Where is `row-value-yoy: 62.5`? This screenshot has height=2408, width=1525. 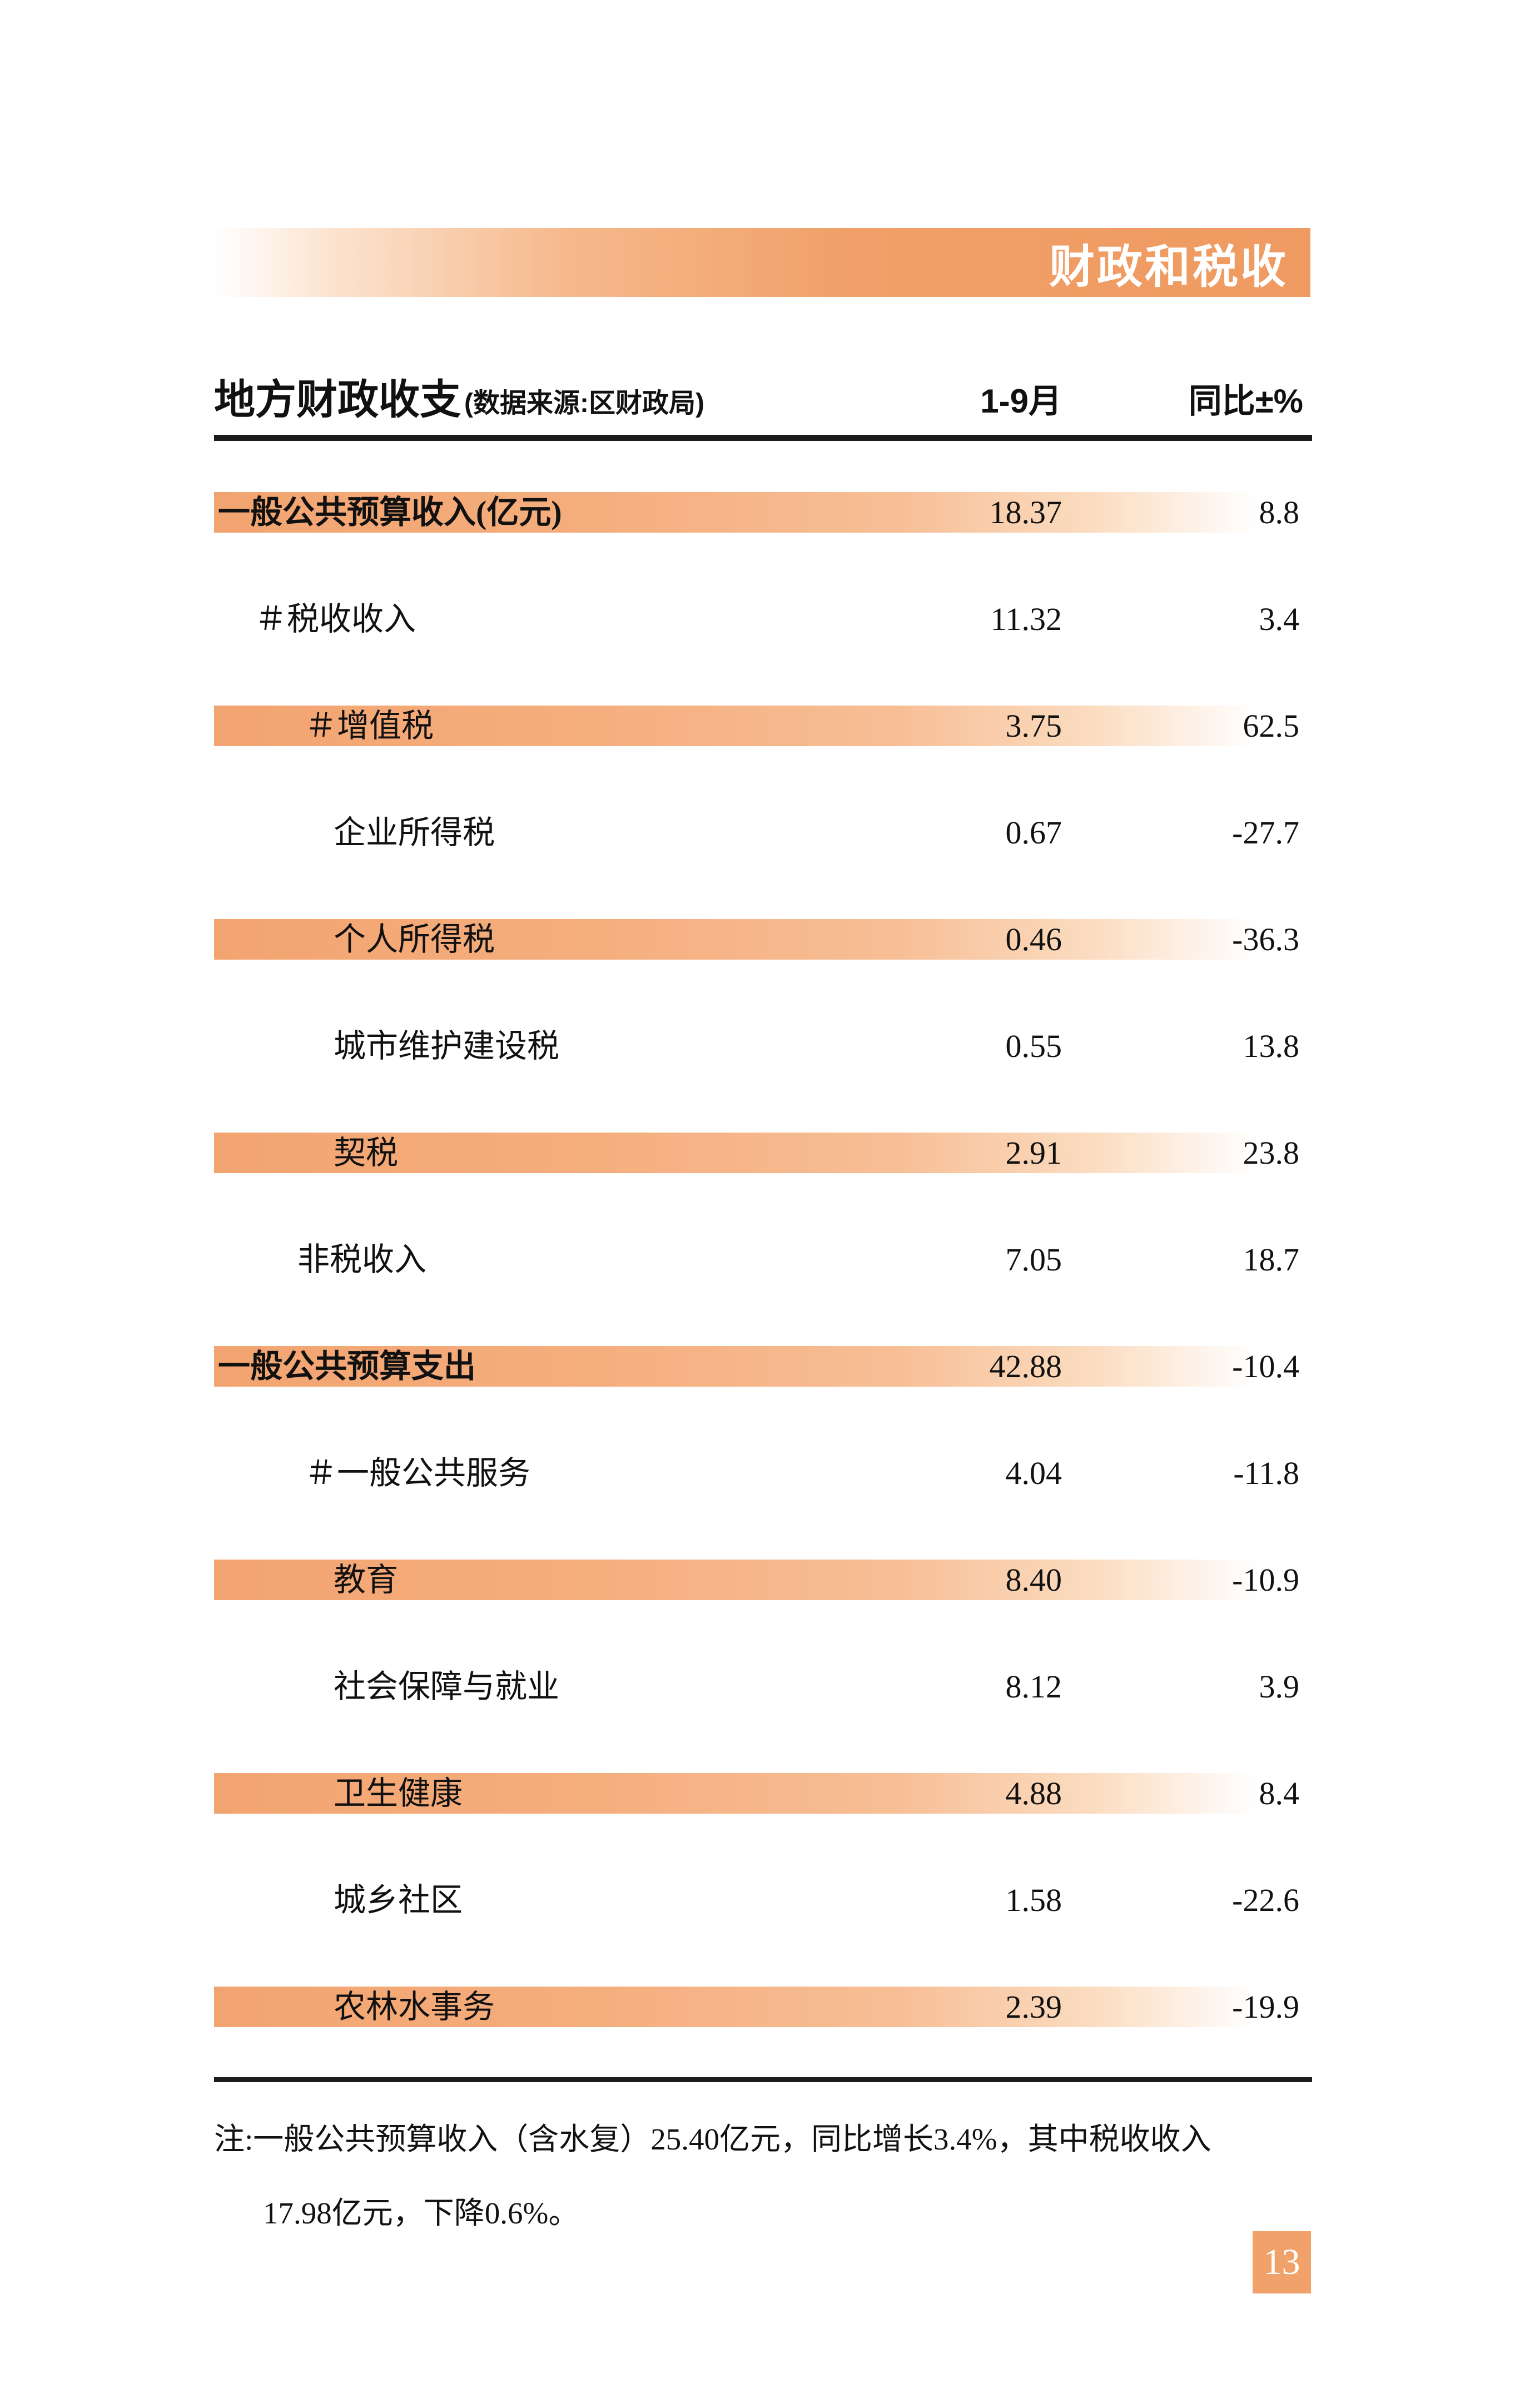 row-value-yoy: 62.5 is located at coordinates (1271, 725).